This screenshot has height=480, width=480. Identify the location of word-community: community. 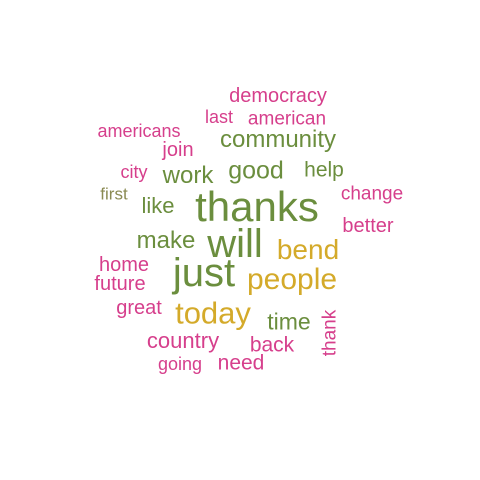
(278, 139).